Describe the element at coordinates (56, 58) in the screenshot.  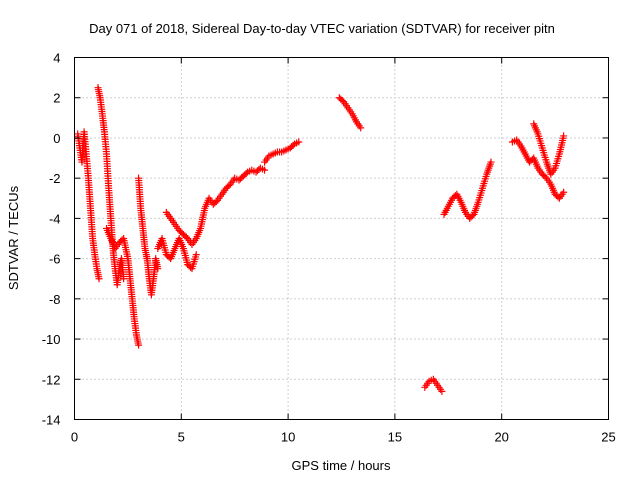
I see `y-tick-label: 4` at that location.